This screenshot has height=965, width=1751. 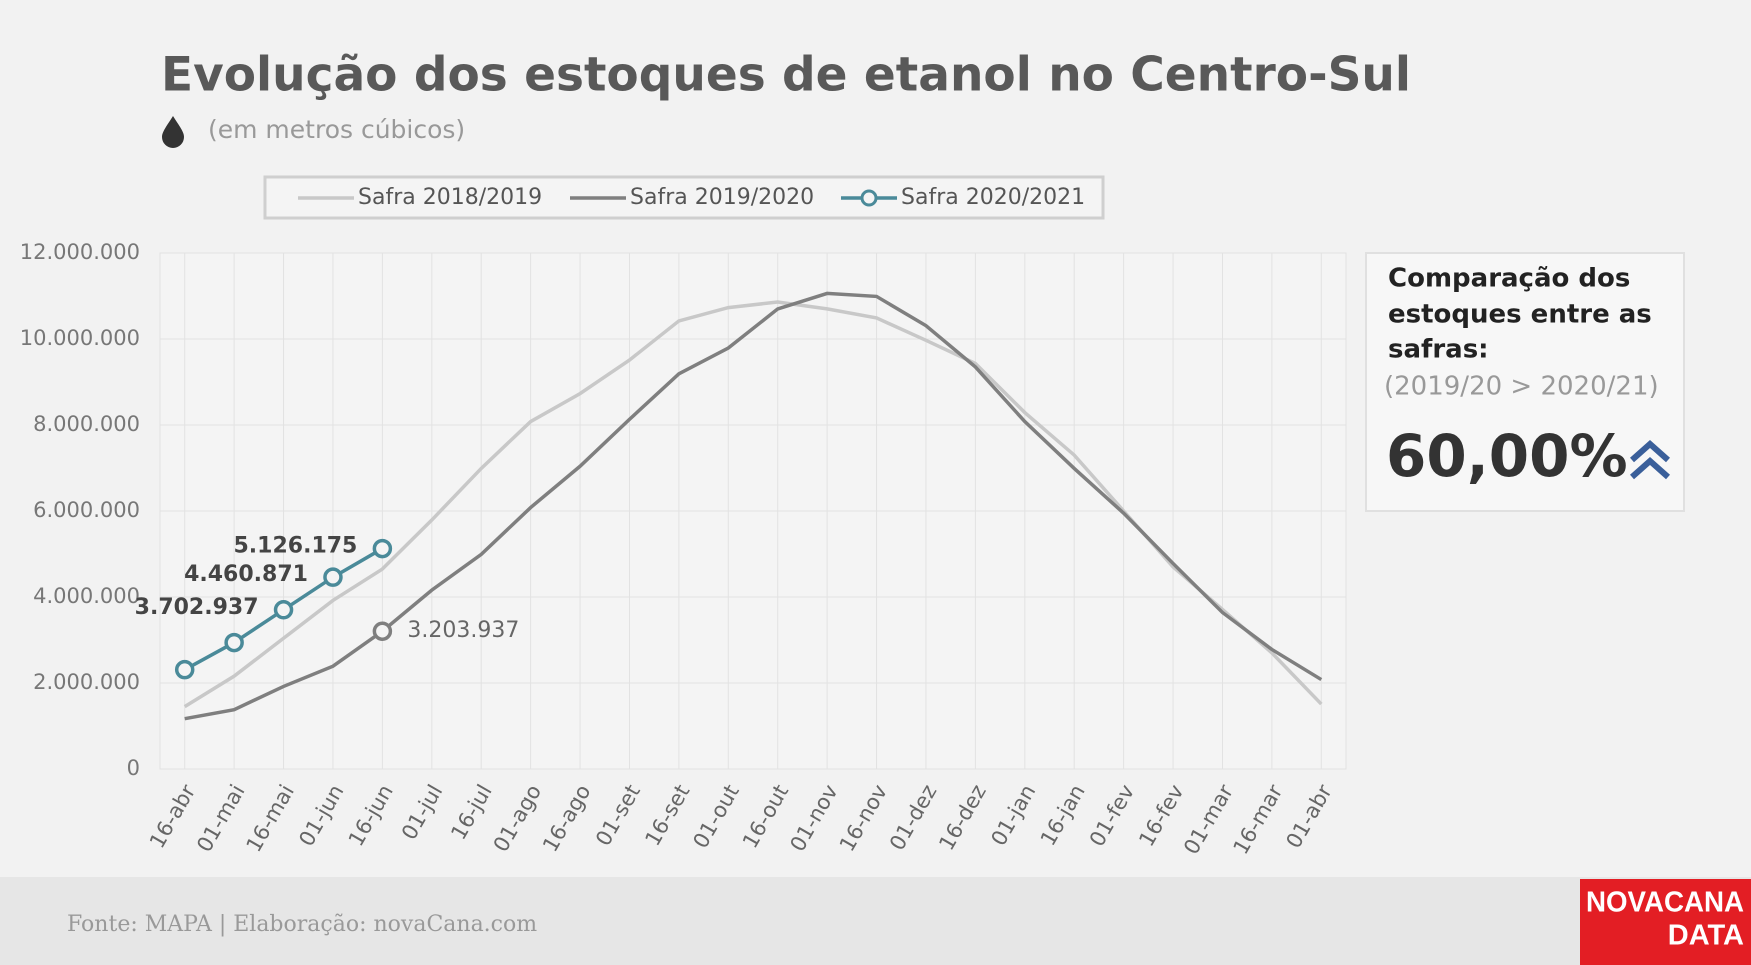 What do you see at coordinates (993, 197) in the screenshot?
I see `legend-label: Safra 2020/2021` at bounding box center [993, 197].